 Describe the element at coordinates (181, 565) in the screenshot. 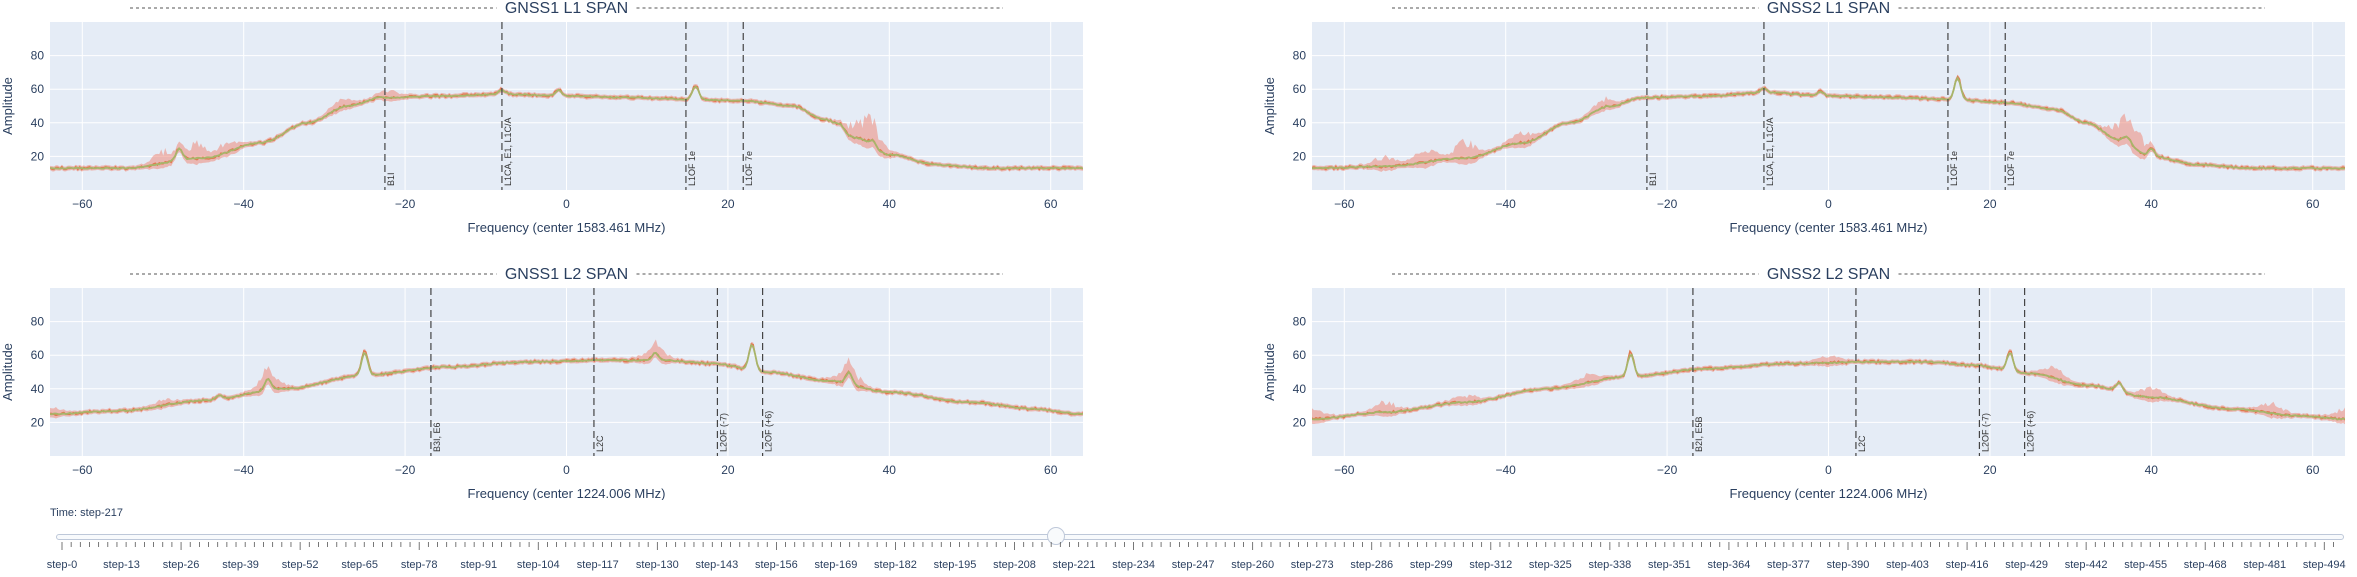

I see `slider-tick-label: step-26` at that location.